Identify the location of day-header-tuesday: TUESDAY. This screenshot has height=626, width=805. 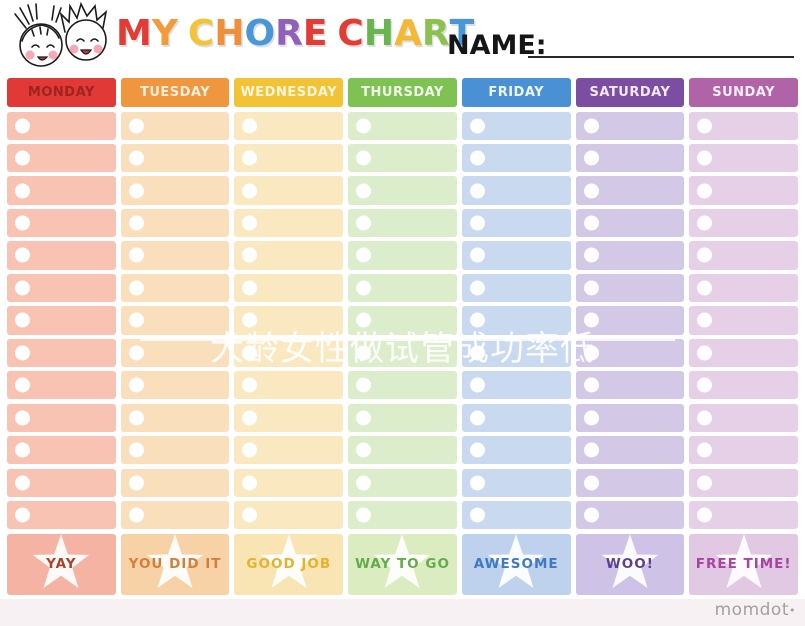
(175, 92).